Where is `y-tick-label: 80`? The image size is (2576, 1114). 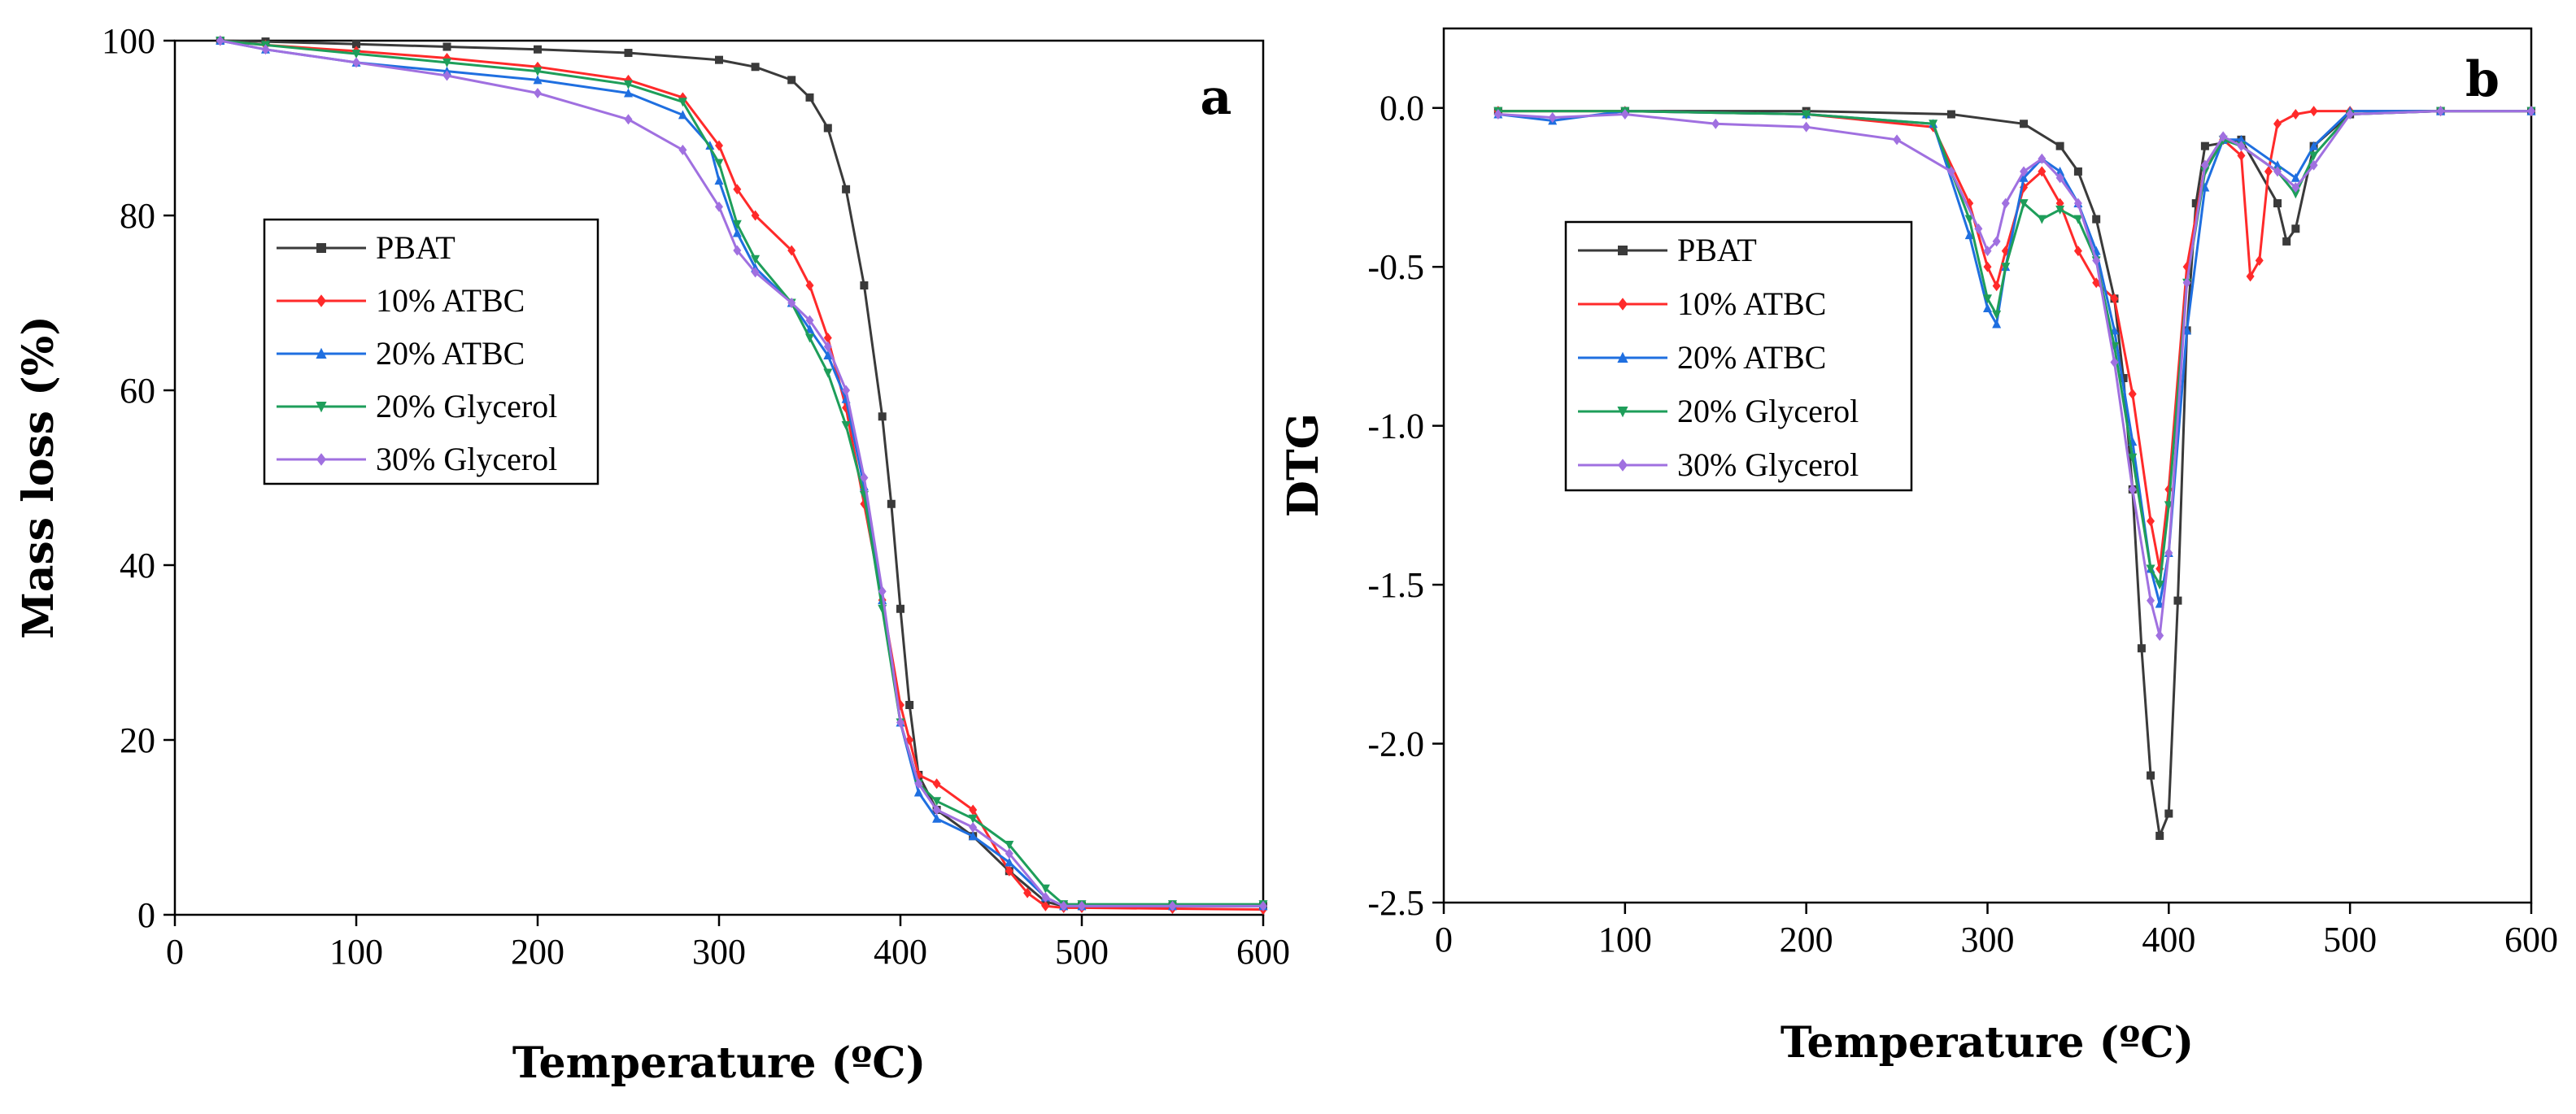 y-tick-label: 80 is located at coordinates (137, 216).